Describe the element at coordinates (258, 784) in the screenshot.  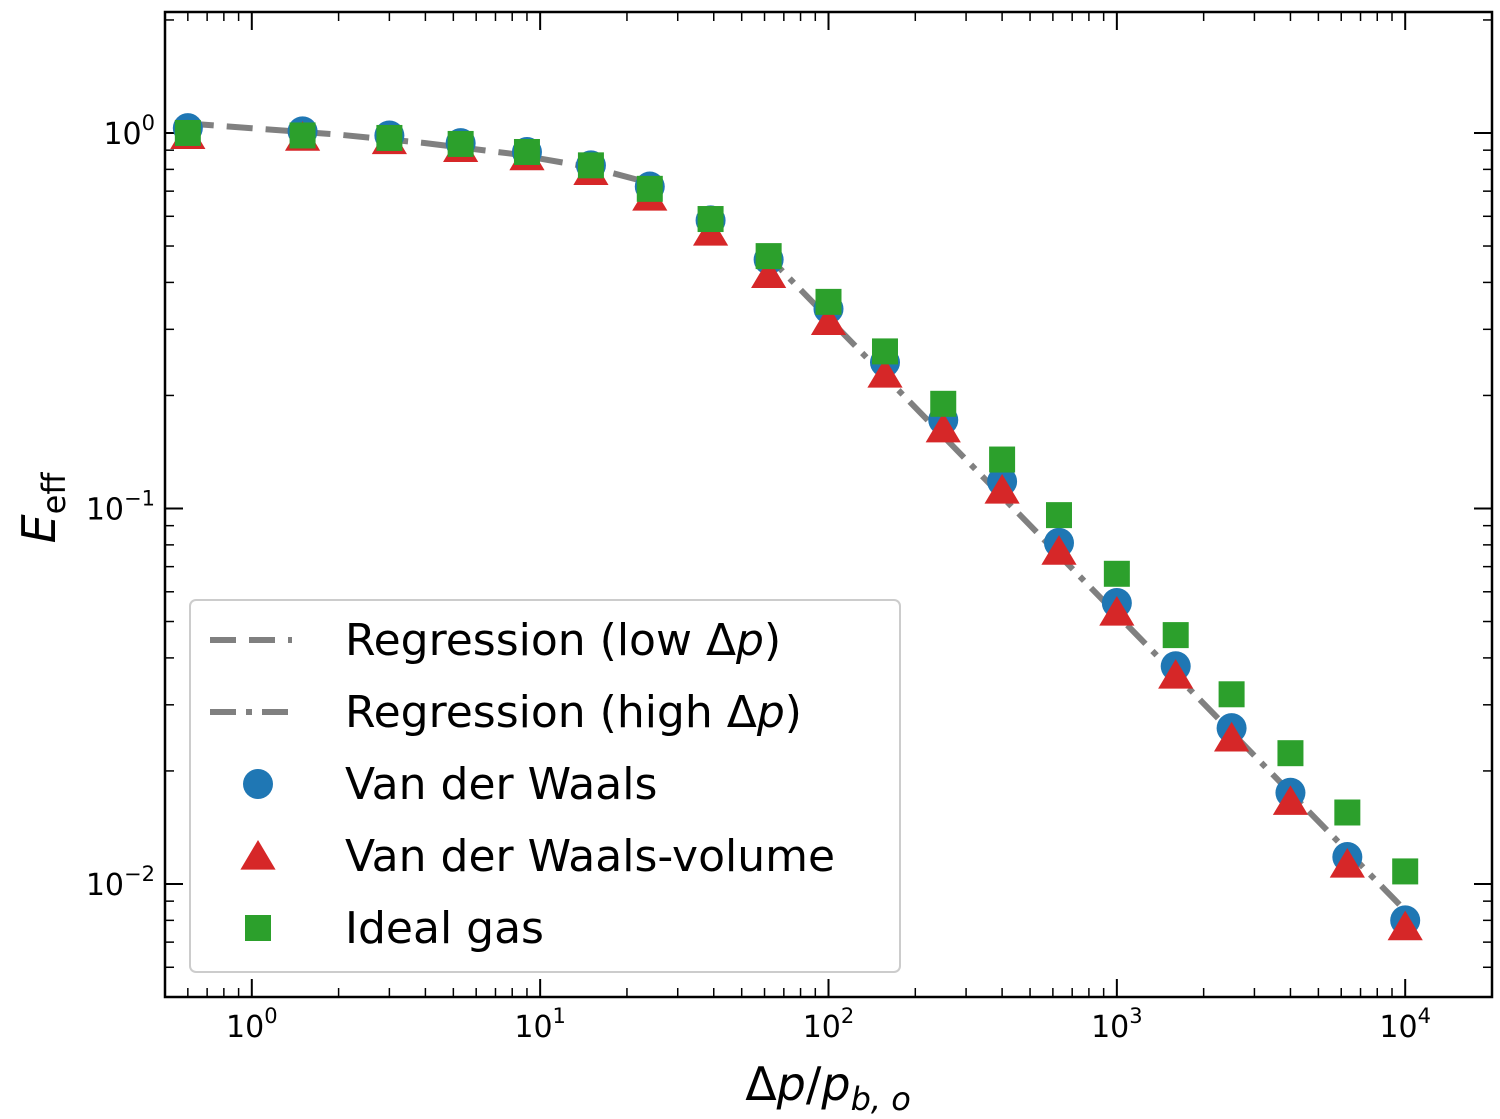
I see `legend-circle-swatch` at that location.